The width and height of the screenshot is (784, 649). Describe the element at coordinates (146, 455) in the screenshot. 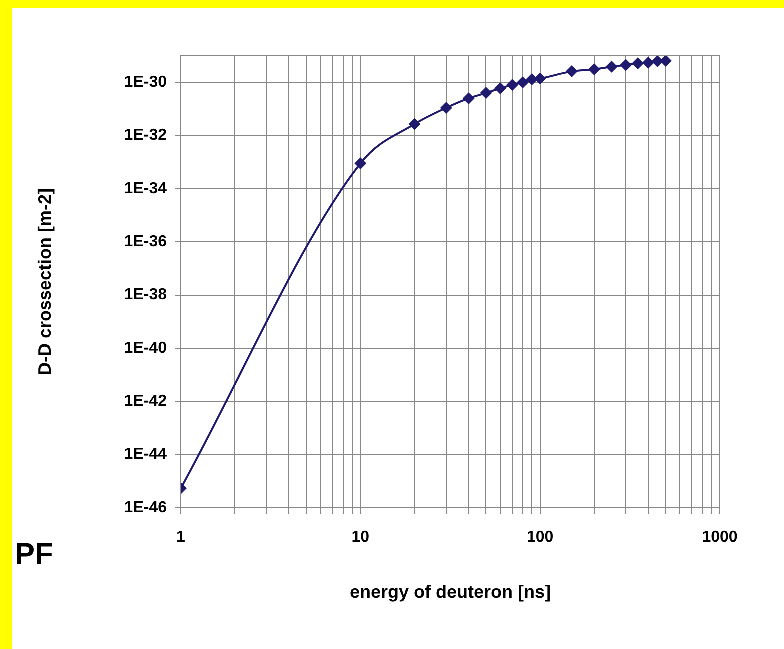

I see `y-tick-label: 1E-44` at that location.